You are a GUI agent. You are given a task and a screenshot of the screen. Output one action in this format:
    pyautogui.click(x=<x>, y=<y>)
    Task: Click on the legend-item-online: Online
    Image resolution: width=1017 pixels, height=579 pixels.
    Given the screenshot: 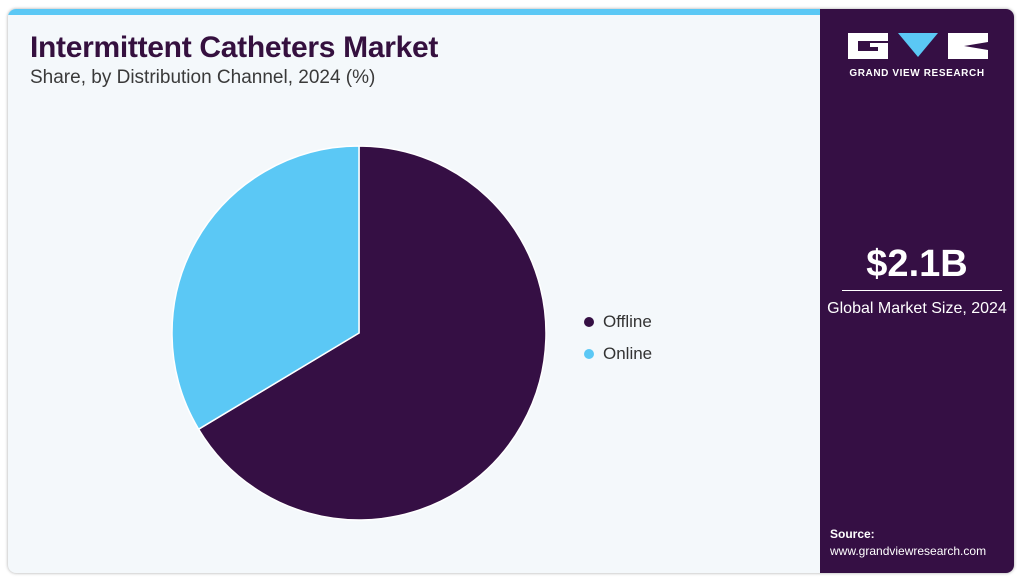 What is the action you would take?
    pyautogui.click(x=618, y=354)
    